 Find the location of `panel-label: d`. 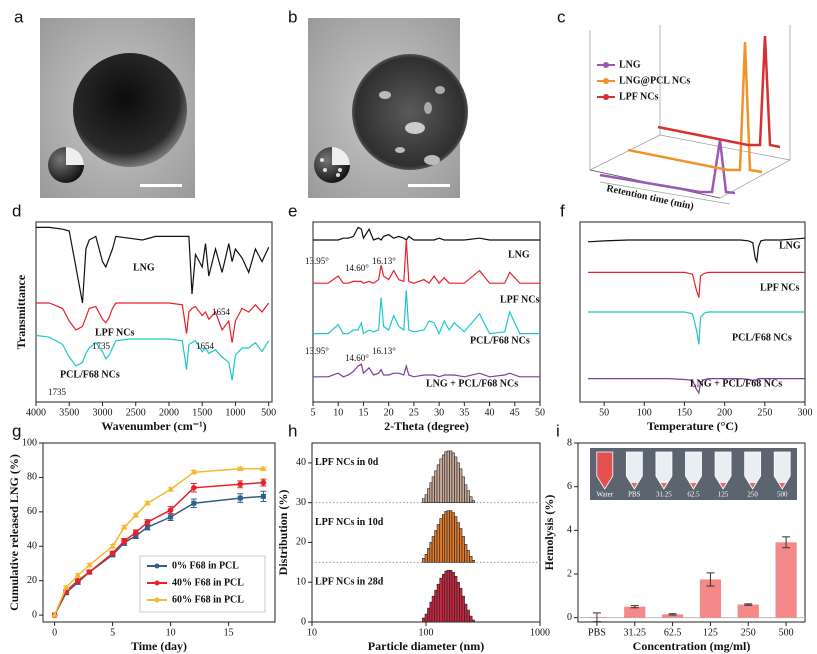

panel-label: d is located at coordinates (16, 210).